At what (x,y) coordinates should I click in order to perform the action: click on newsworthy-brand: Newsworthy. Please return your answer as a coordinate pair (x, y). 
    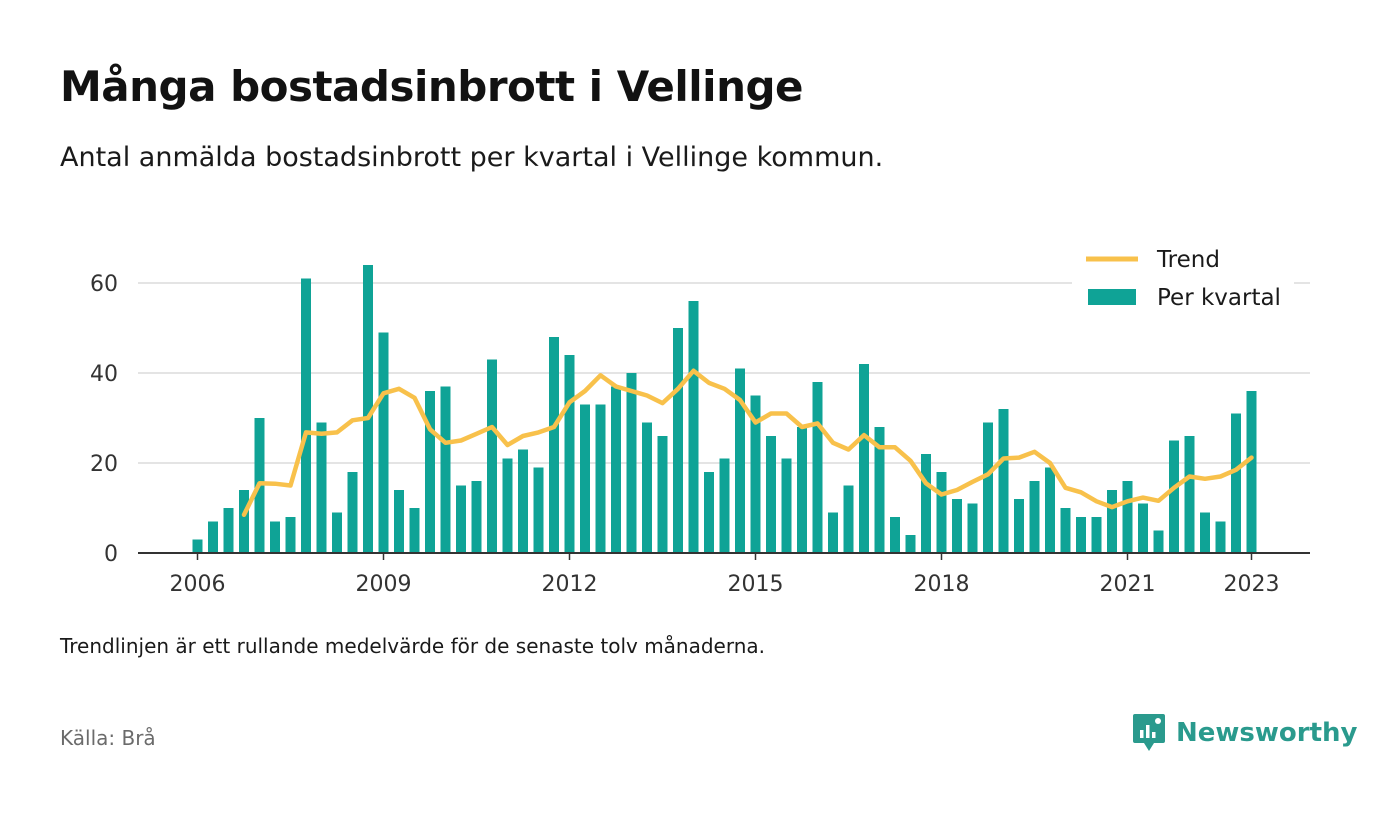
    Looking at the image, I should click on (1244, 733).